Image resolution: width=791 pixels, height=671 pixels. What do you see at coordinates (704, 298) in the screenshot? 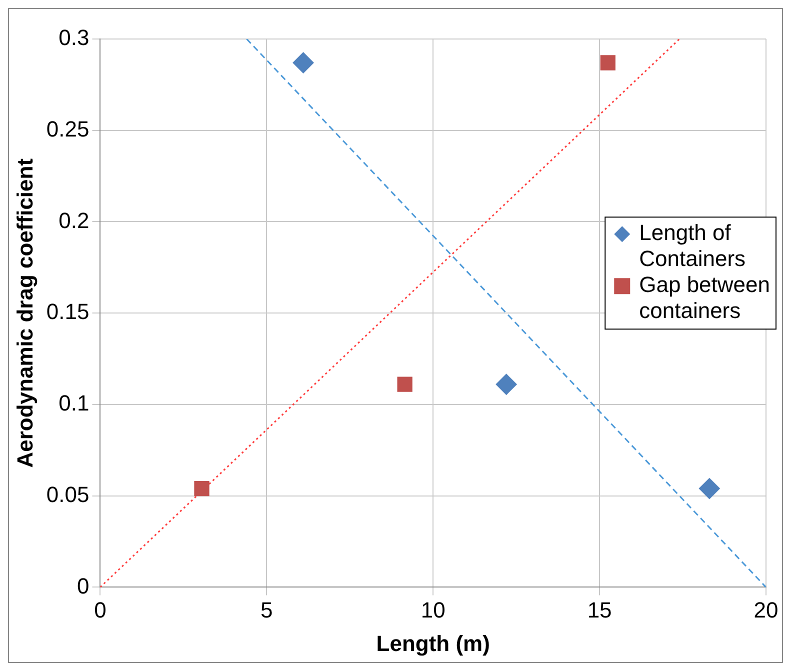
I see `legend-label: Gap between containers` at bounding box center [704, 298].